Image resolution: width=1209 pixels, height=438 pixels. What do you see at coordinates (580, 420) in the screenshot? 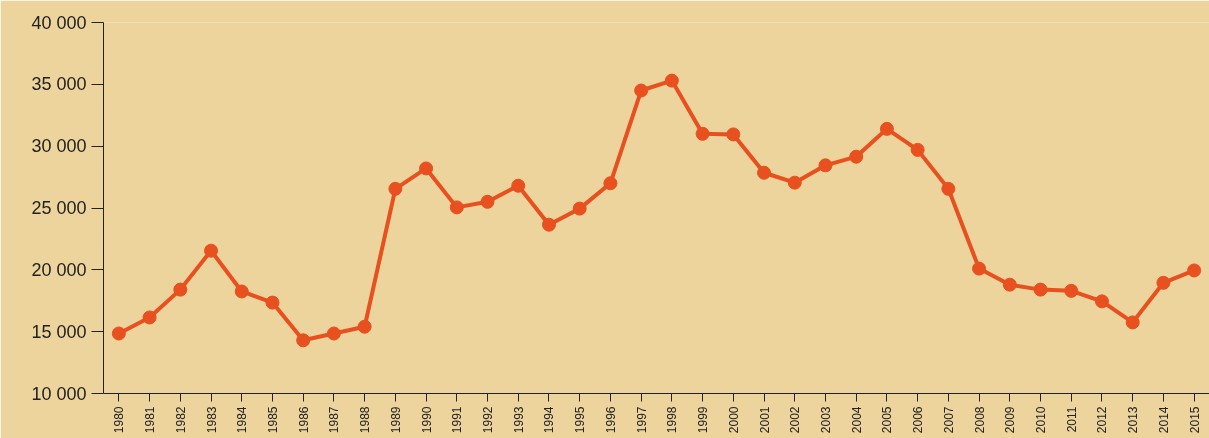
I see `x-tick-label: 1995` at bounding box center [580, 420].